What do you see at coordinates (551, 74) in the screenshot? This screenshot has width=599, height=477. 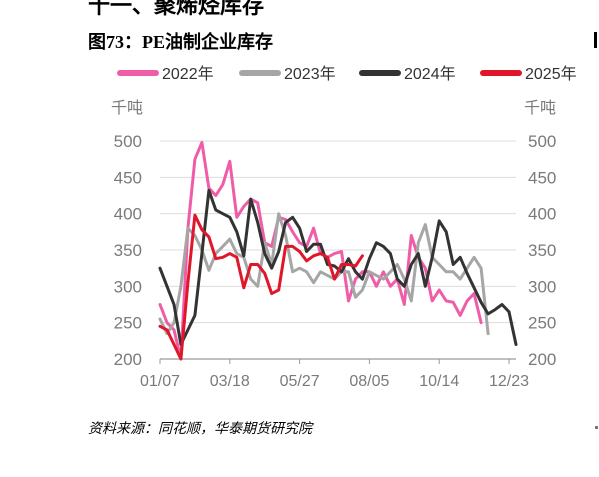 I see `legend-label: 2025年` at bounding box center [551, 74].